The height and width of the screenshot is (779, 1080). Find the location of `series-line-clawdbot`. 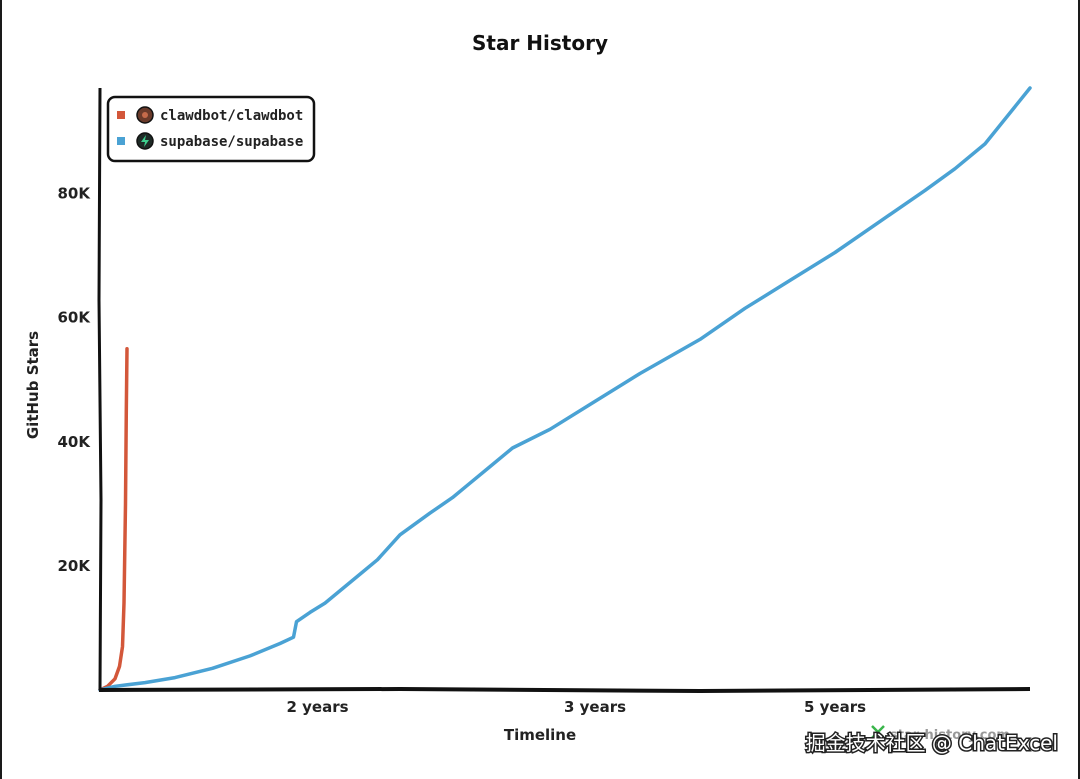

series-line-clawdbot is located at coordinates (113, 519).